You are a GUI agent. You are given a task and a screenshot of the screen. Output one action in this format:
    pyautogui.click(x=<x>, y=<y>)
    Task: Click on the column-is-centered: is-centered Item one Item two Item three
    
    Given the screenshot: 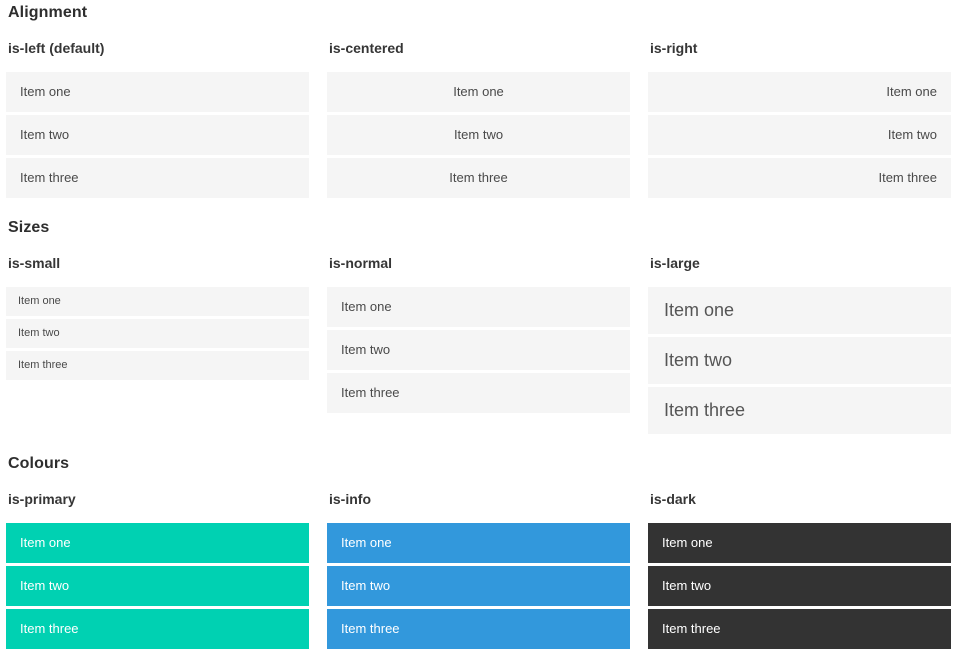 What is the action you would take?
    pyautogui.click(x=478, y=110)
    